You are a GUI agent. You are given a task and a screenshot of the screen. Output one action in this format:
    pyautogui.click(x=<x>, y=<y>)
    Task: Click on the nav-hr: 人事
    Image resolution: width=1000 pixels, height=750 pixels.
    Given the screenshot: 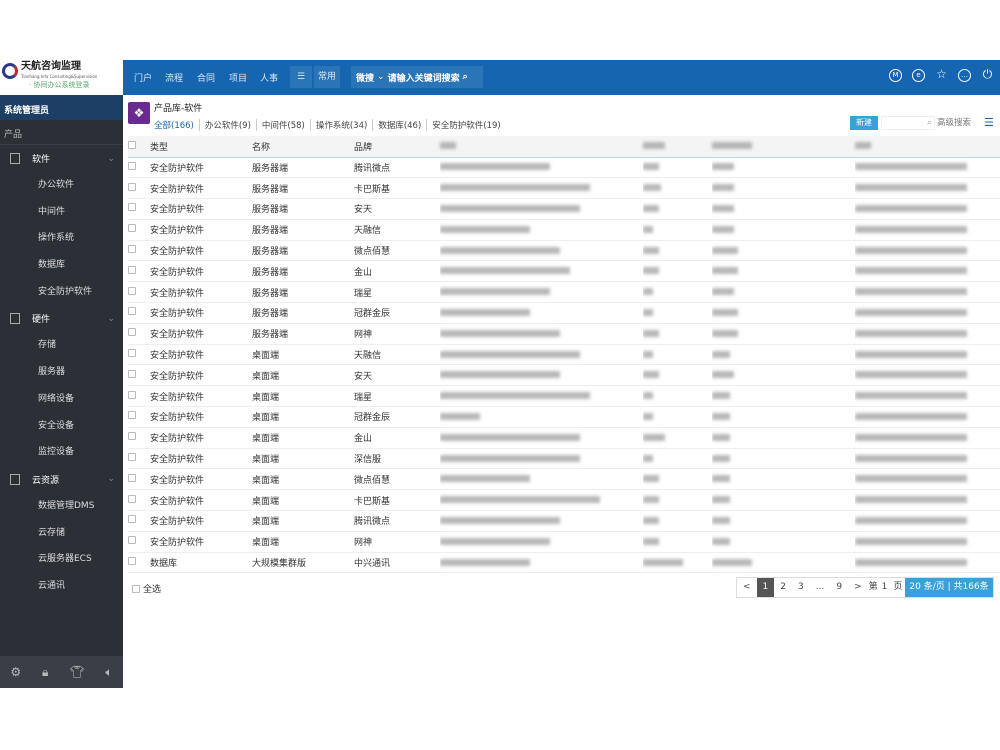 What is the action you would take?
    pyautogui.click(x=269, y=79)
    